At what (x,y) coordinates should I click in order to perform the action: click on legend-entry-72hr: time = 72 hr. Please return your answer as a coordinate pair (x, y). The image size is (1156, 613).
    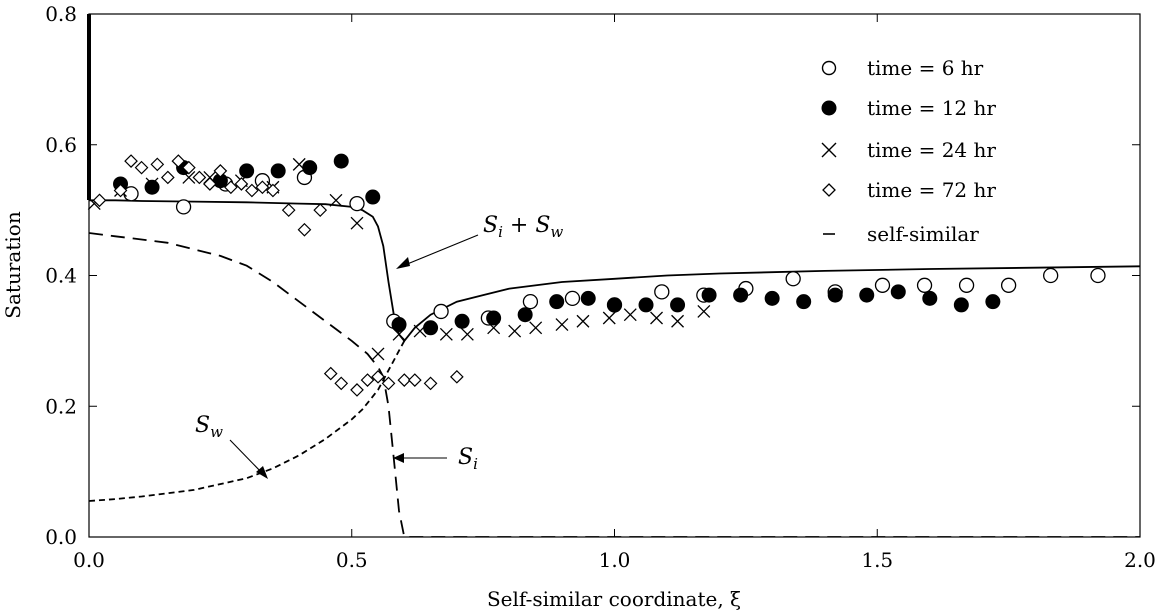
    Looking at the image, I should click on (909, 190).